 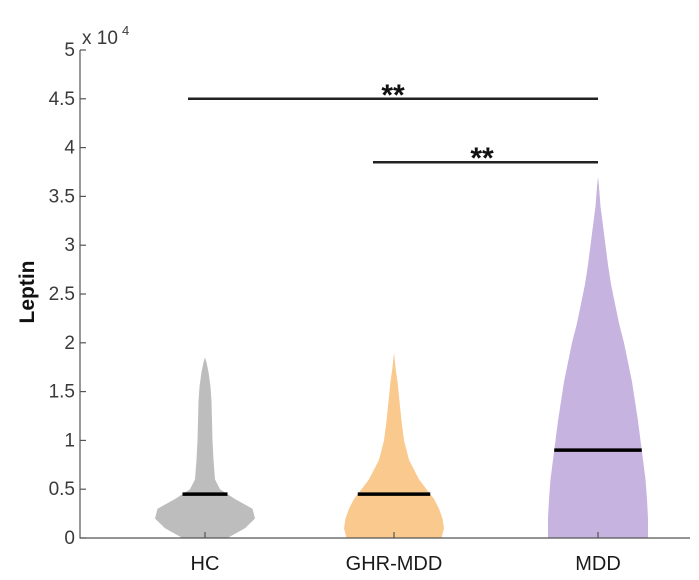 What do you see at coordinates (62, 196) in the screenshot?
I see `y-tick-label: 3.5` at bounding box center [62, 196].